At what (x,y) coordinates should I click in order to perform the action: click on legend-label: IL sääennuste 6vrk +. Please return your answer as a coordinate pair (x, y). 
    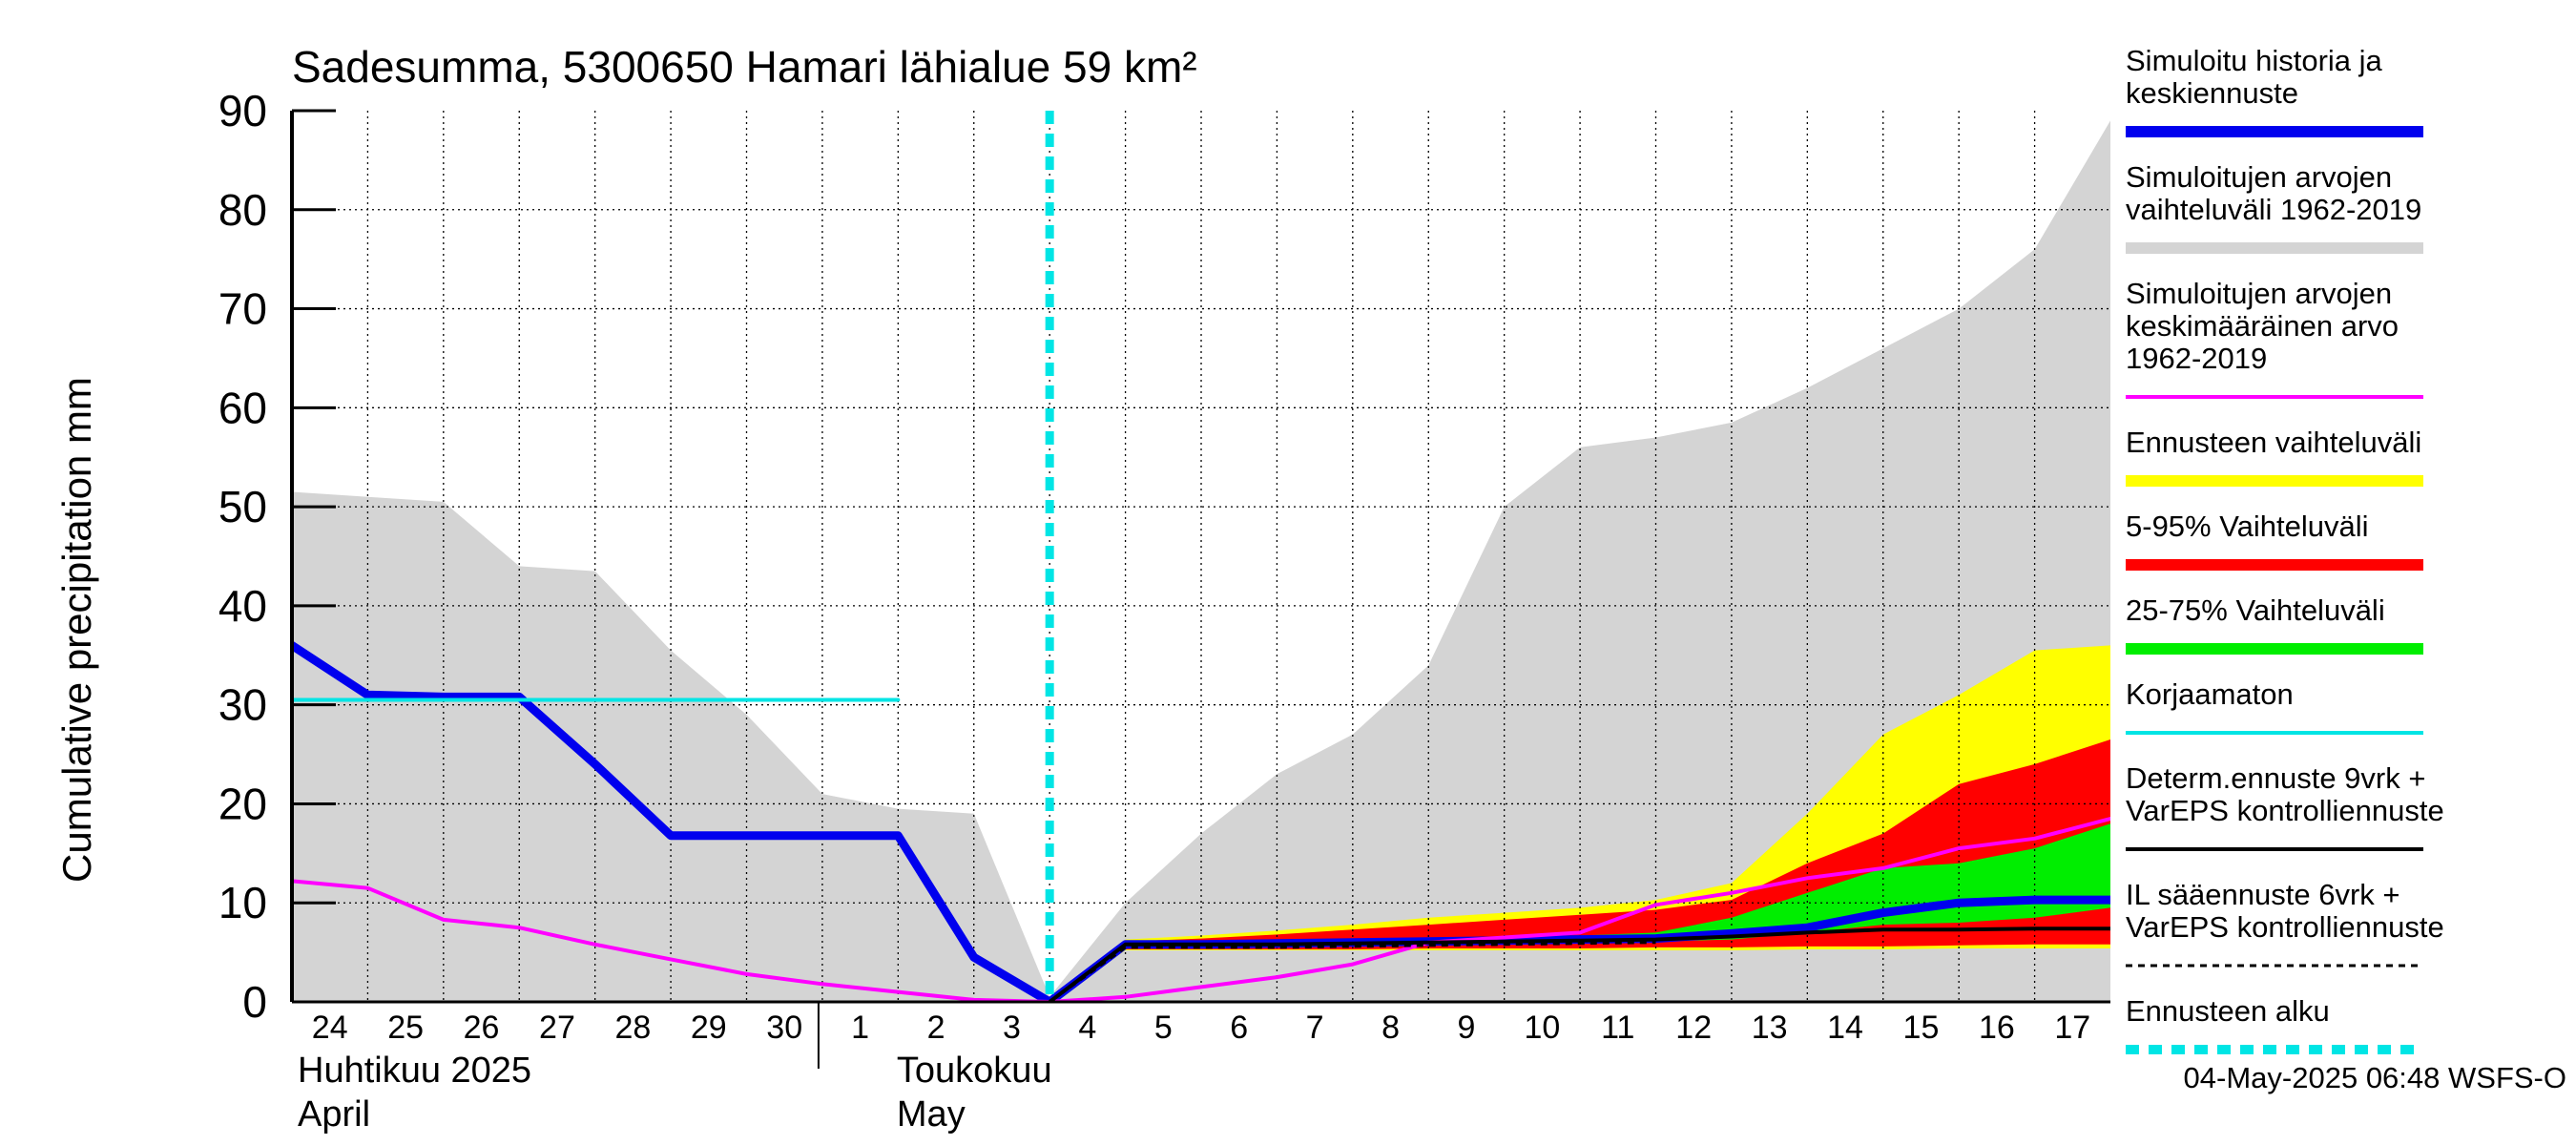
    Looking at the image, I should click on (2263, 894).